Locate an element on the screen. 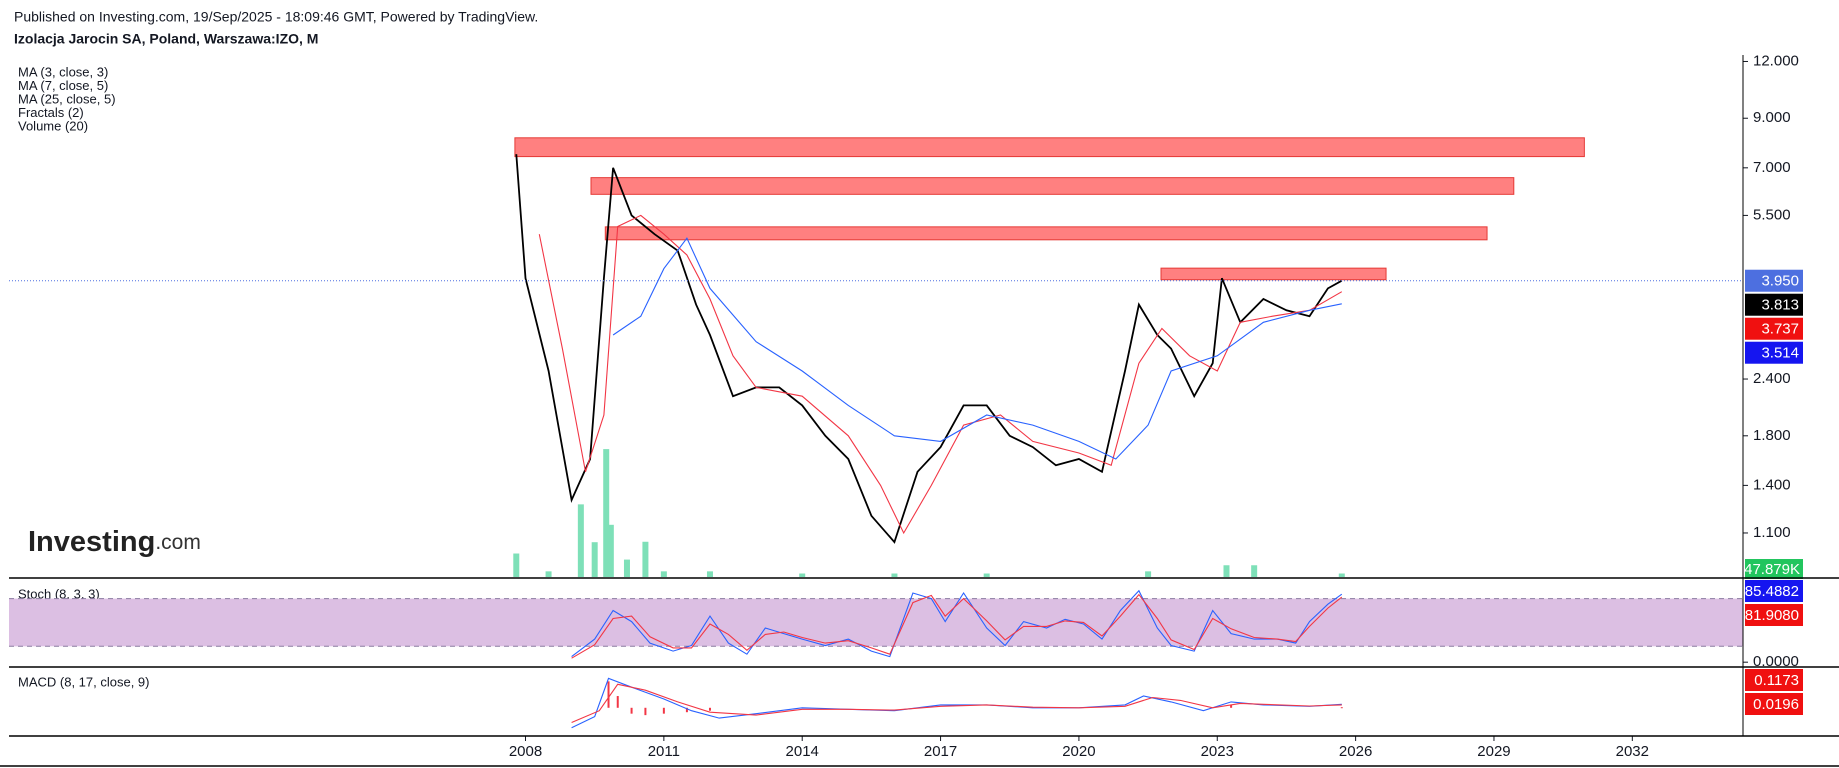 The image size is (1839, 768). indicator-legend: MA (3, close, 3) is located at coordinates (63, 71).